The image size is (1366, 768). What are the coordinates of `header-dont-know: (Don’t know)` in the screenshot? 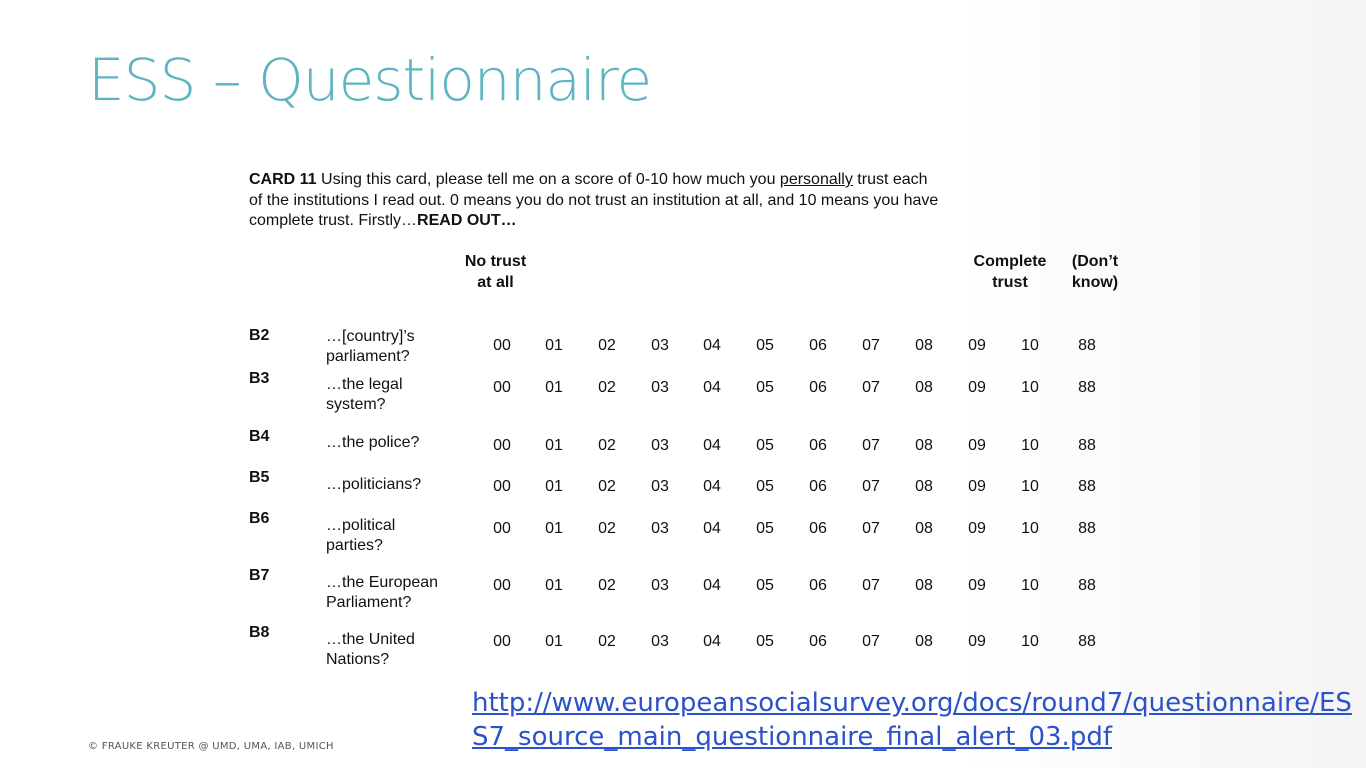 It's located at (1095, 272).